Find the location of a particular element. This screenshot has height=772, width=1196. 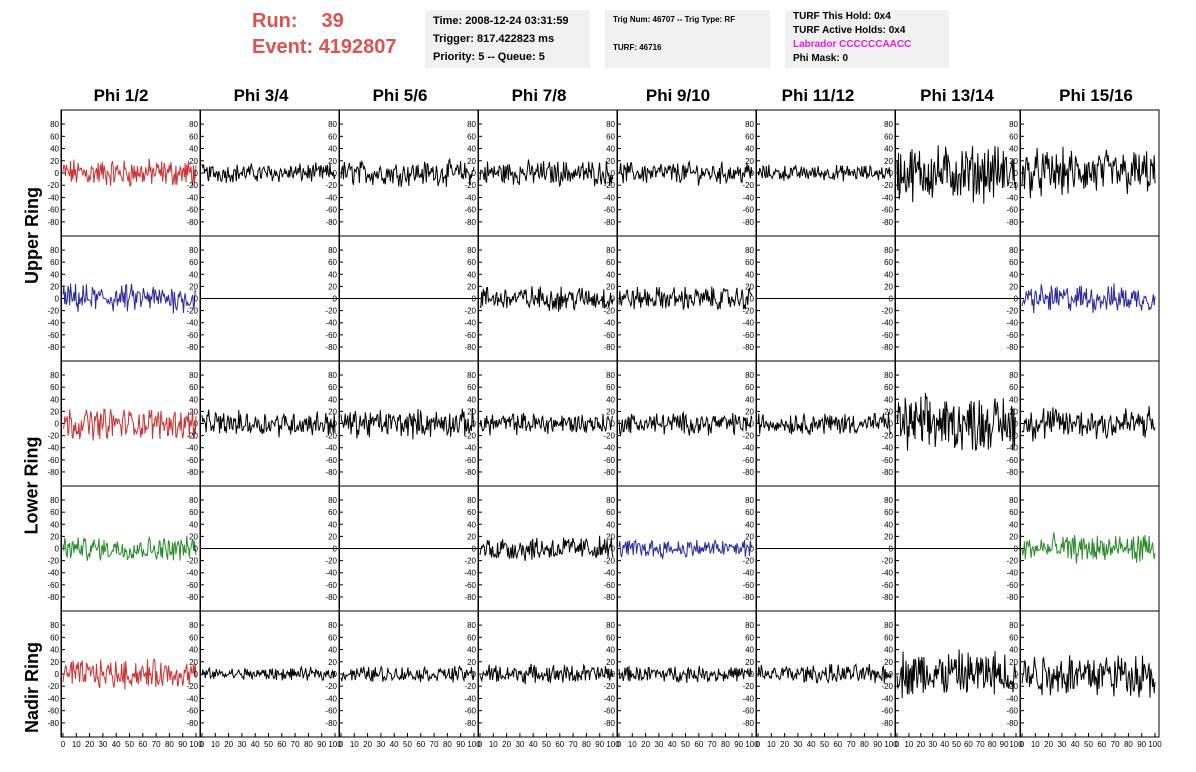

x-tick-label: 70 is located at coordinates (156, 744).